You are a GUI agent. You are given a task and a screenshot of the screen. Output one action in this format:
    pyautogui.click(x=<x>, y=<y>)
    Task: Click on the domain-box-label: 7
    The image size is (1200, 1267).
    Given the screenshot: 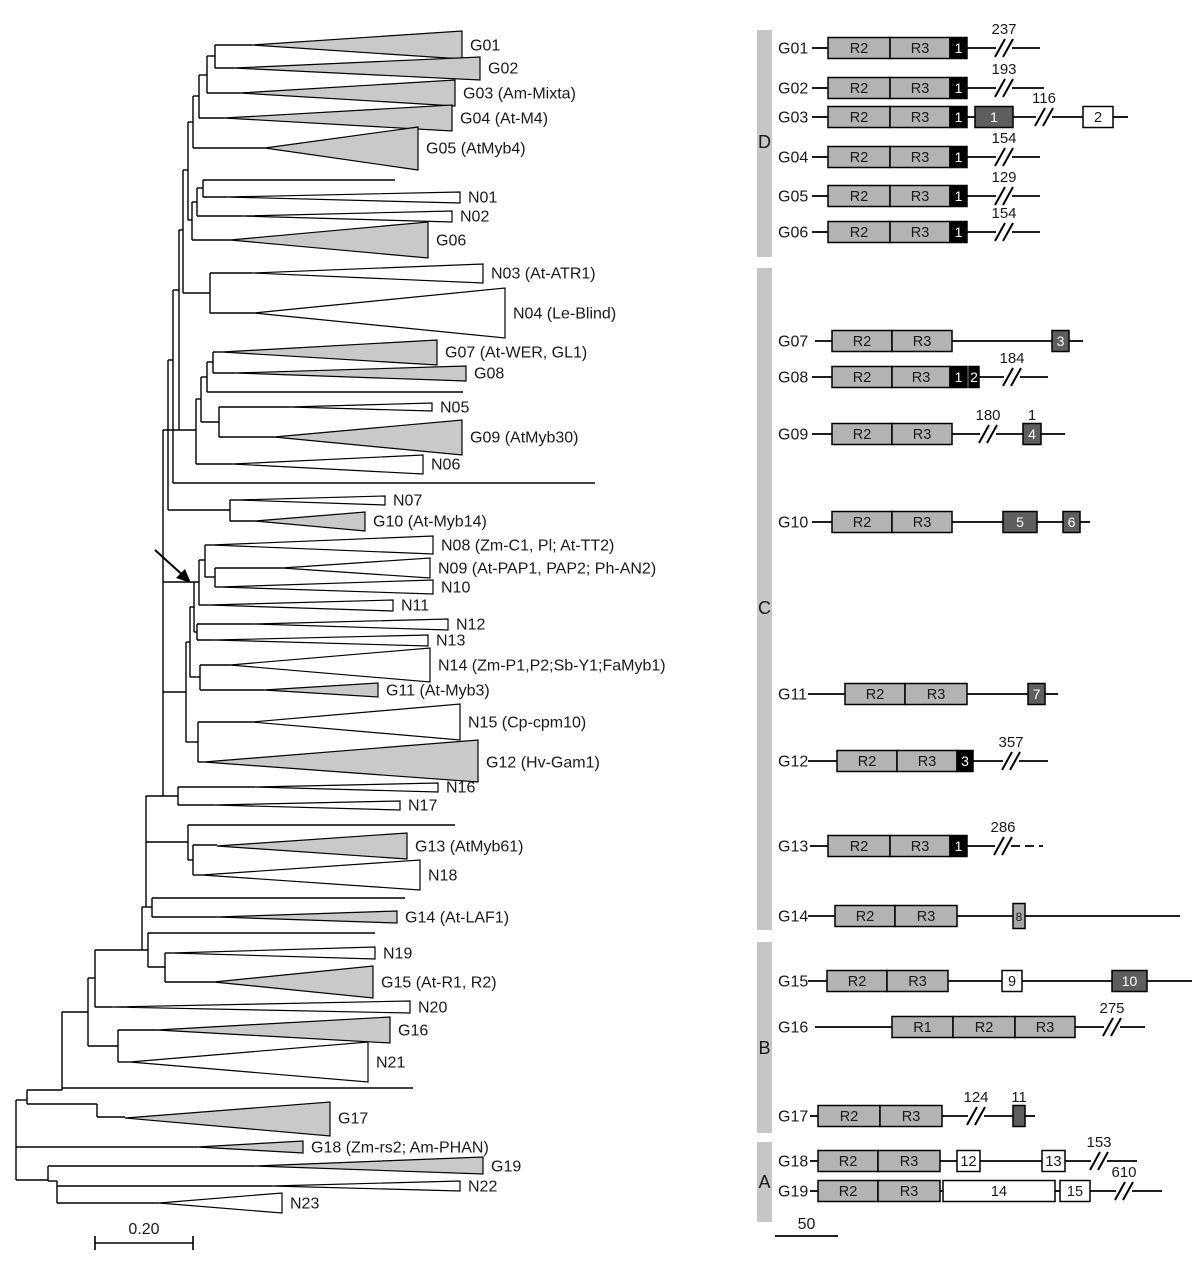 What is the action you would take?
    pyautogui.click(x=1037, y=694)
    